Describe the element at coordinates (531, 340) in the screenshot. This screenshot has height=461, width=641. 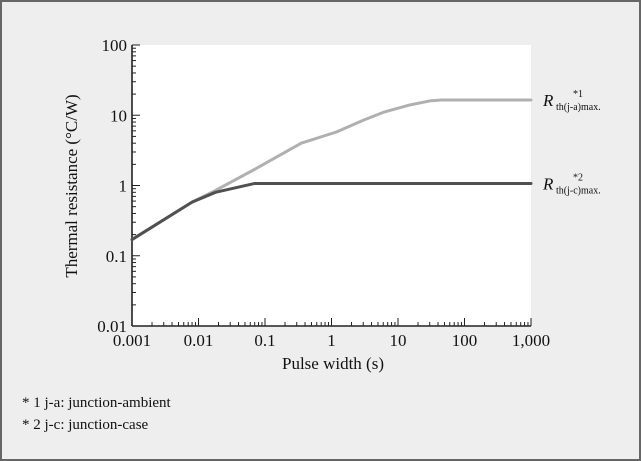
I see `x-tick-label: 1,000` at that location.